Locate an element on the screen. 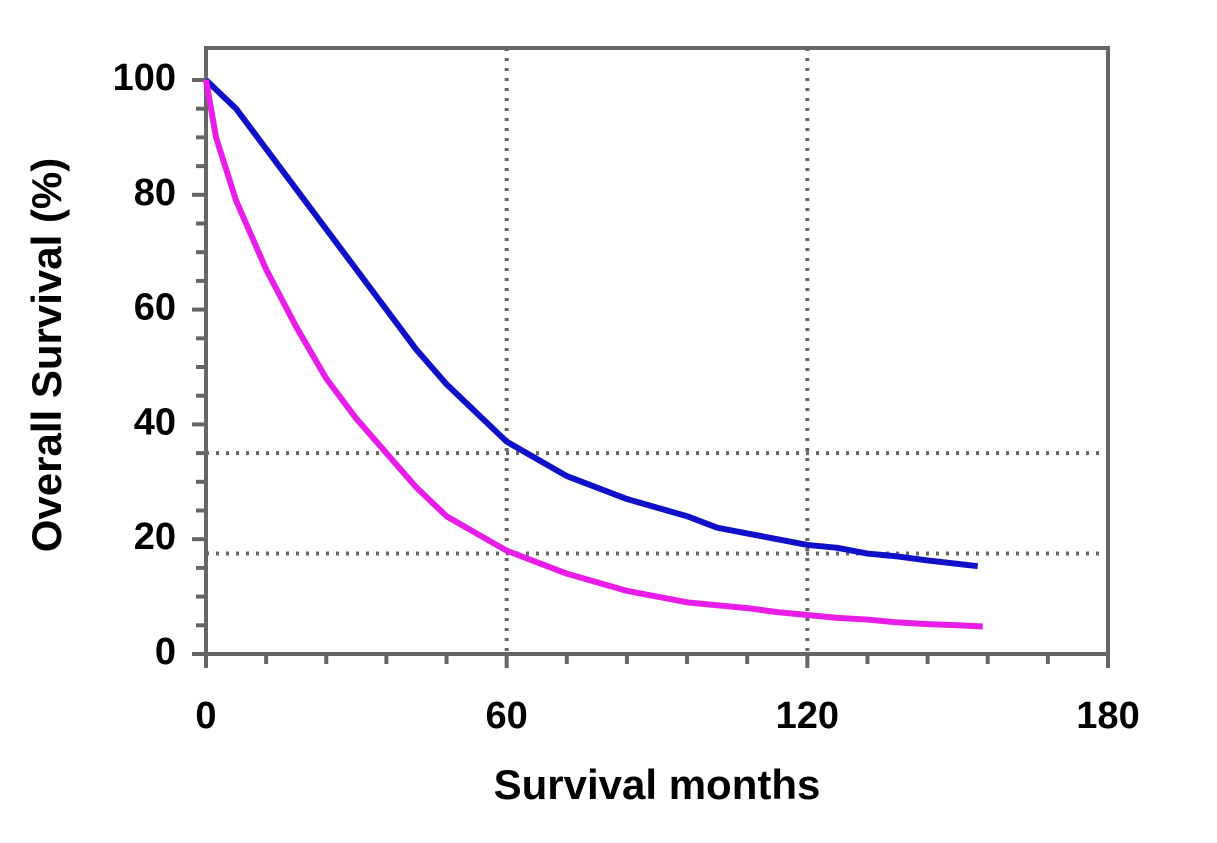 This screenshot has height=843, width=1217. y-tick-label: 60 is located at coordinates (155, 308).